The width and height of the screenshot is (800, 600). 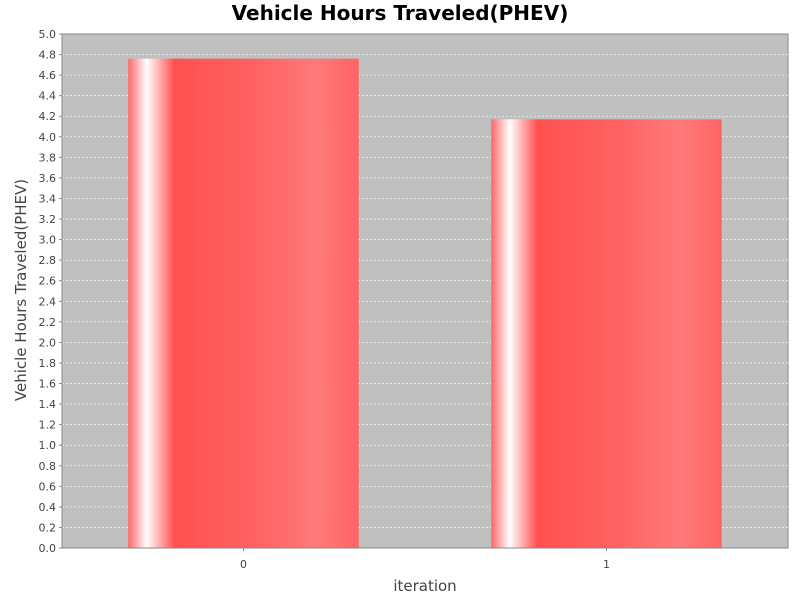 I want to click on y-tick-label: 1.0, so click(x=48, y=445).